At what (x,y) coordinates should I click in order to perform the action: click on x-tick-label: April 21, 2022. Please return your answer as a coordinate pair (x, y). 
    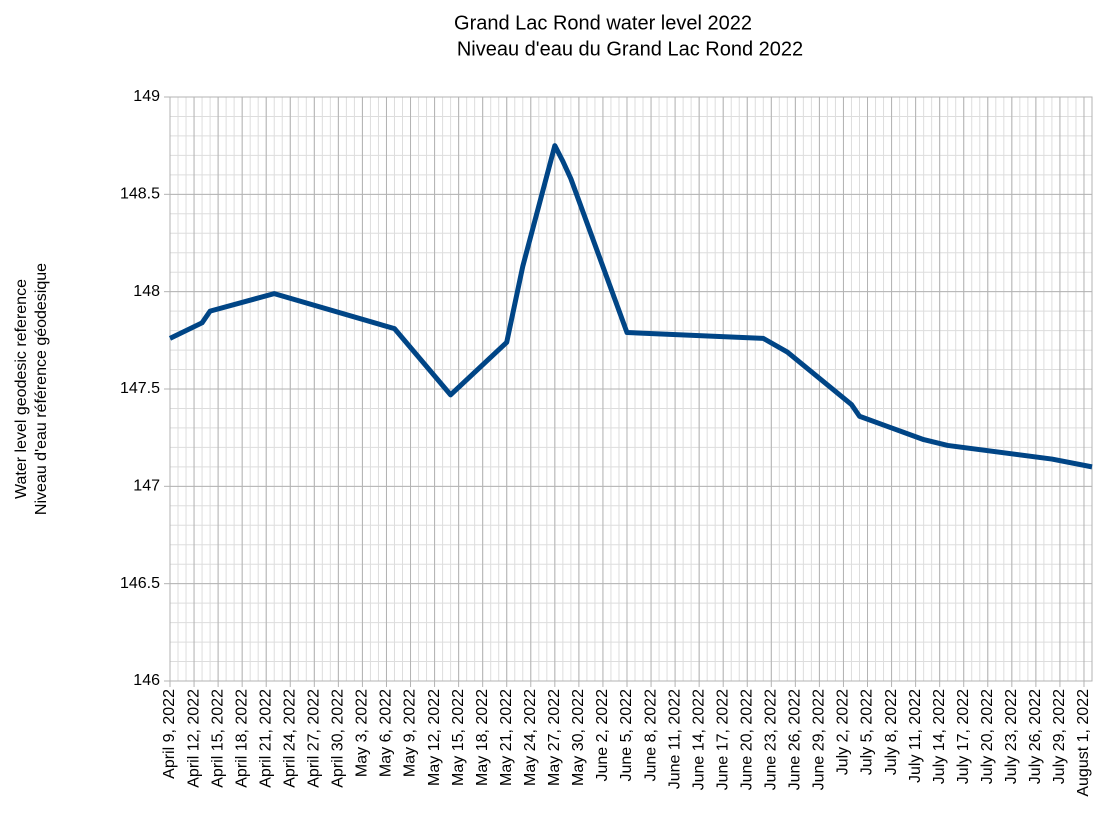
    Looking at the image, I should click on (265, 738).